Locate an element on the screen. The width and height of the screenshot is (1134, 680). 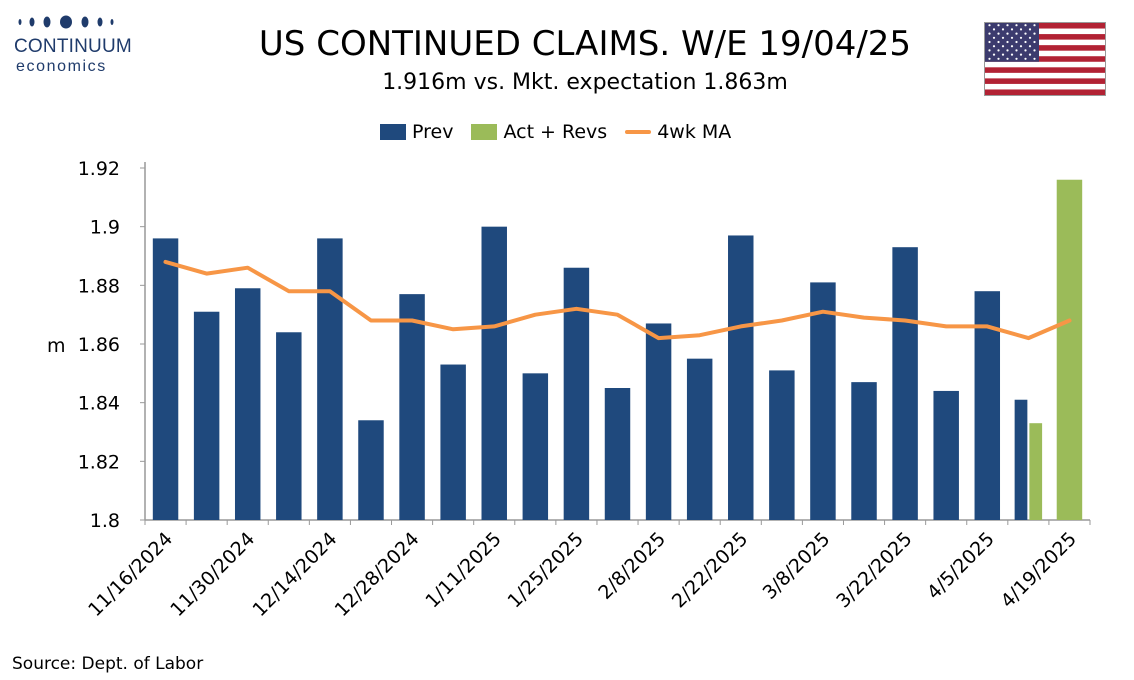
logo-name: CONTINUUM is located at coordinates (73, 46).